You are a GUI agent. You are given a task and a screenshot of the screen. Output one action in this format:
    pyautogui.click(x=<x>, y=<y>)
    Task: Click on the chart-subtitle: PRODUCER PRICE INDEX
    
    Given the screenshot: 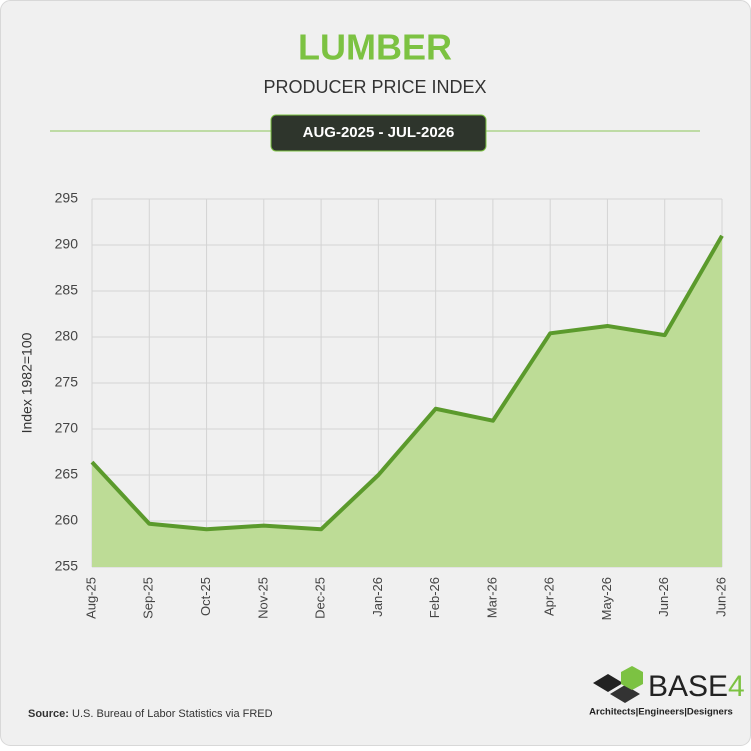 What is the action you would take?
    pyautogui.click(x=374, y=87)
    